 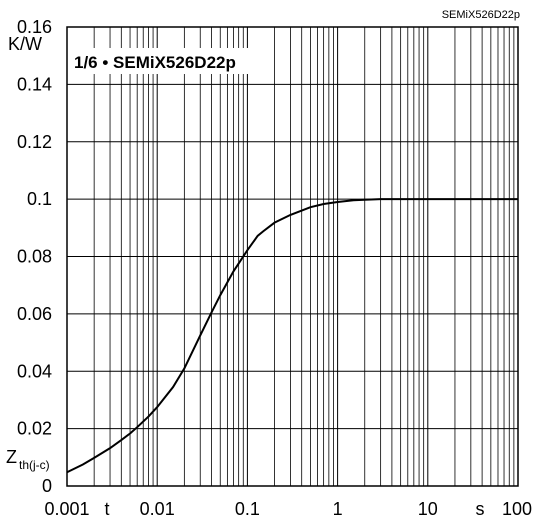 I want to click on x-tick-label: 0.01, so click(x=157, y=509).